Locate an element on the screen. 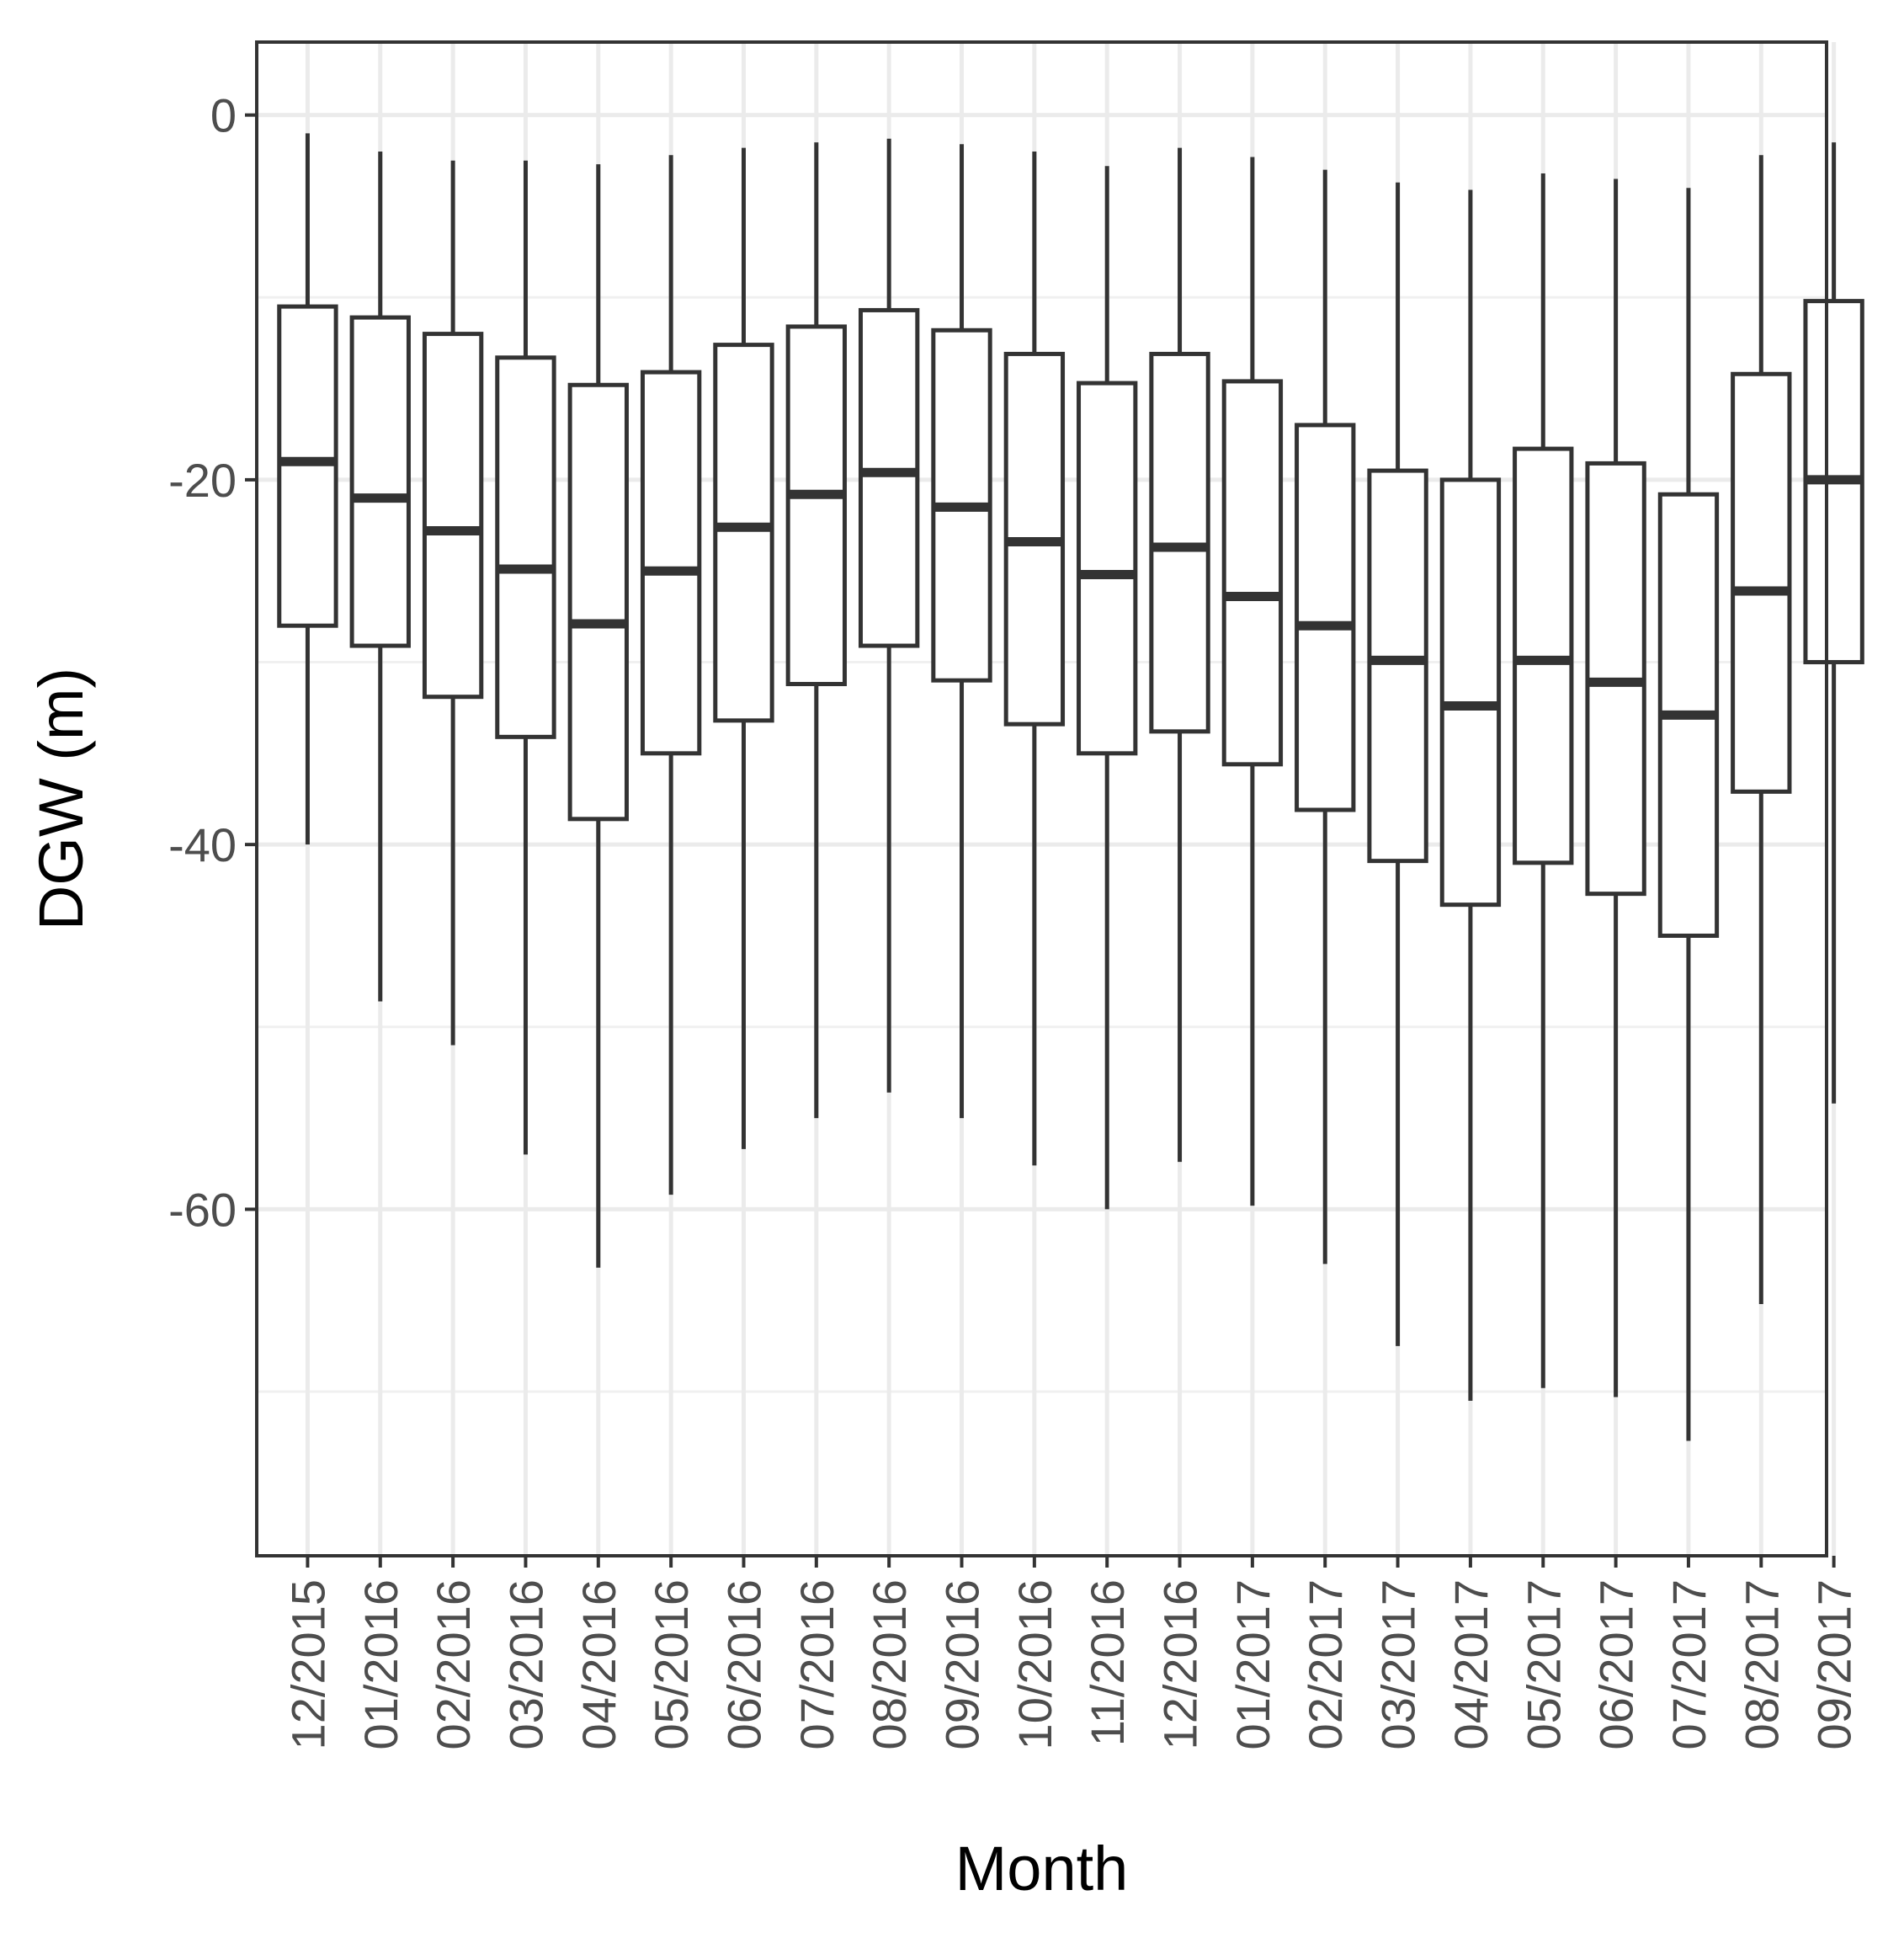 Image resolution: width=1904 pixels, height=1938 pixels. box-06/2016 is located at coordinates (743, 648).